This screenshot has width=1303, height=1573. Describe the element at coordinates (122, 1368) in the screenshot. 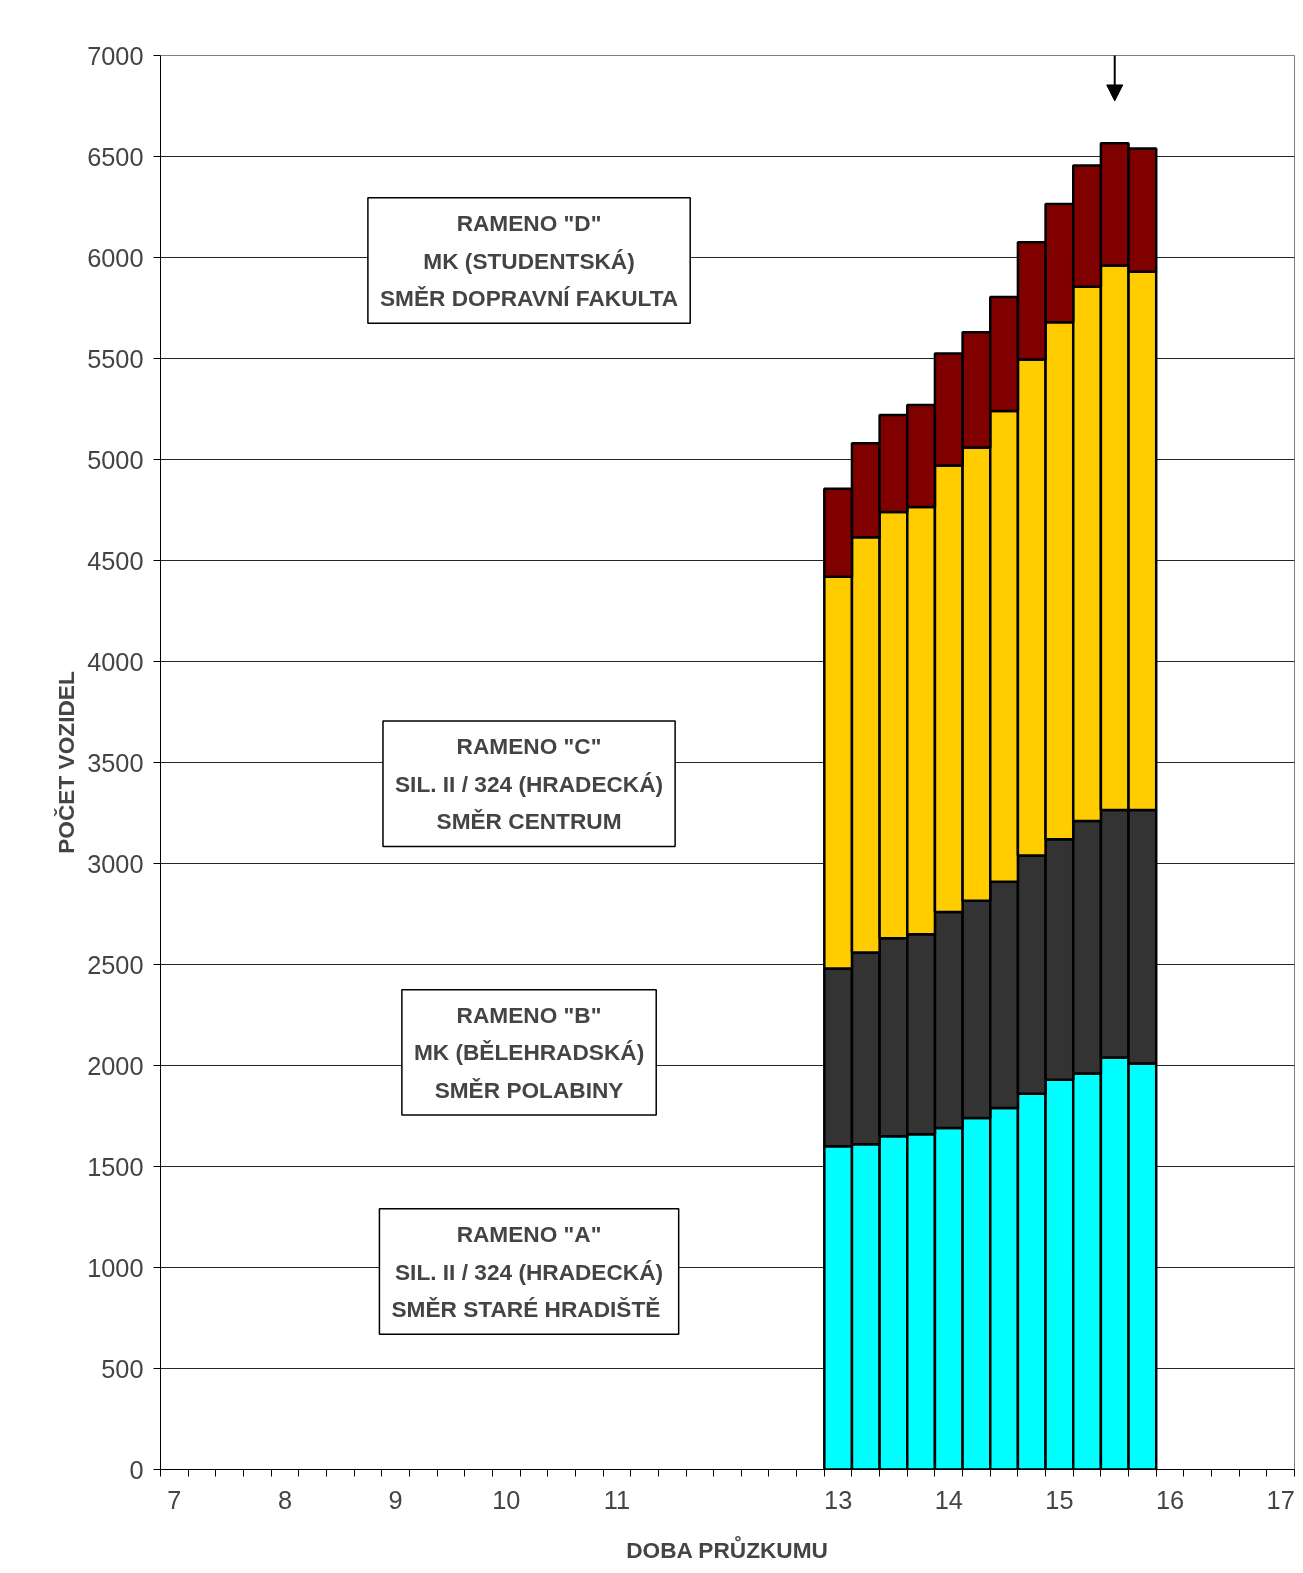

I see `y-tick-label: 500` at that location.